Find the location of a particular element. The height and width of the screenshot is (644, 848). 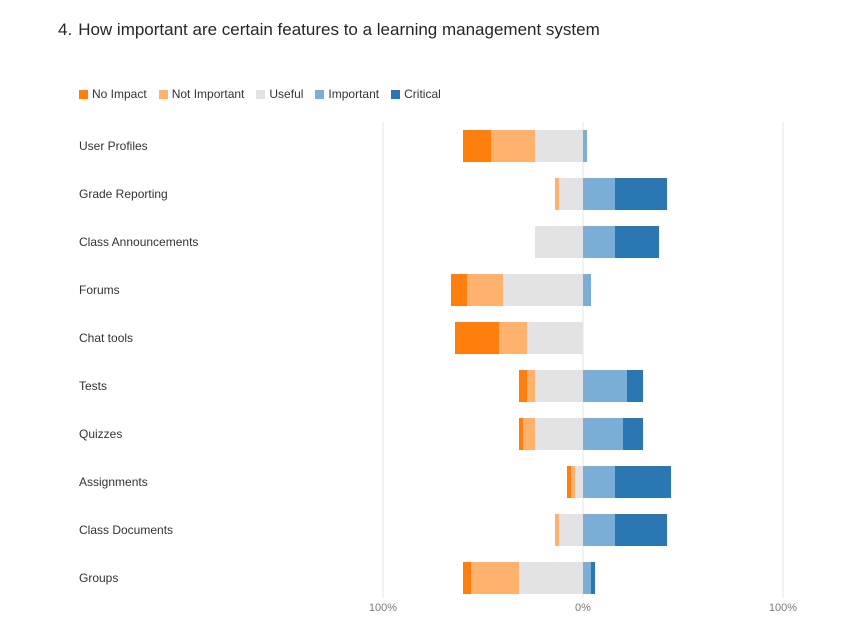

bar-segment-important: Assignments - Important: 16% is located at coordinates (599, 482).